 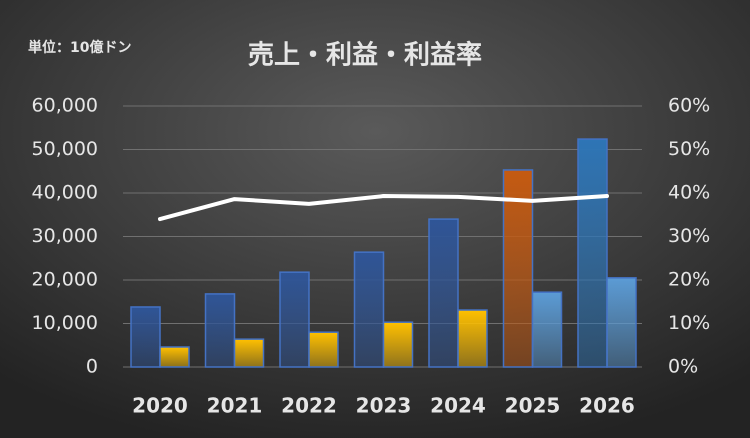 I want to click on y-tick-label: 0, so click(x=92, y=367).